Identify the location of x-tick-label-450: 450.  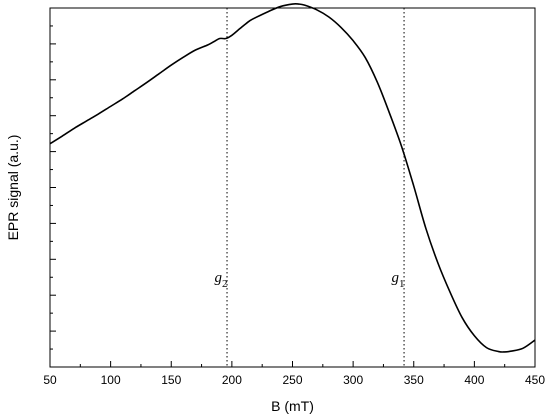
(535, 380).